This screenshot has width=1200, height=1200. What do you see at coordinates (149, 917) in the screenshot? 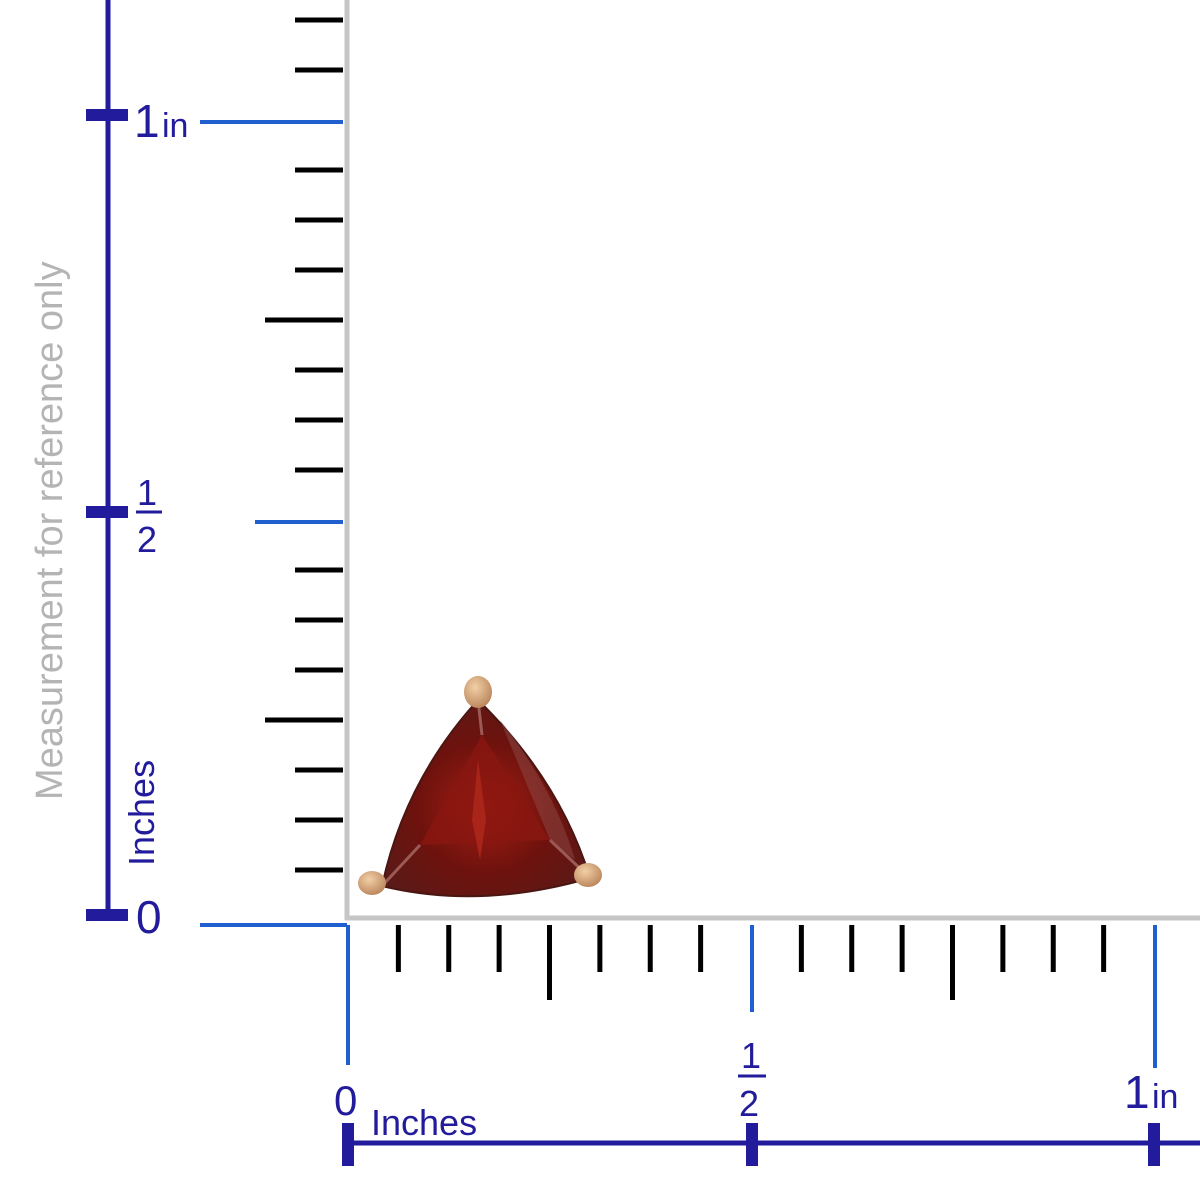
I see `vruler-zero-label: 0` at bounding box center [149, 917].